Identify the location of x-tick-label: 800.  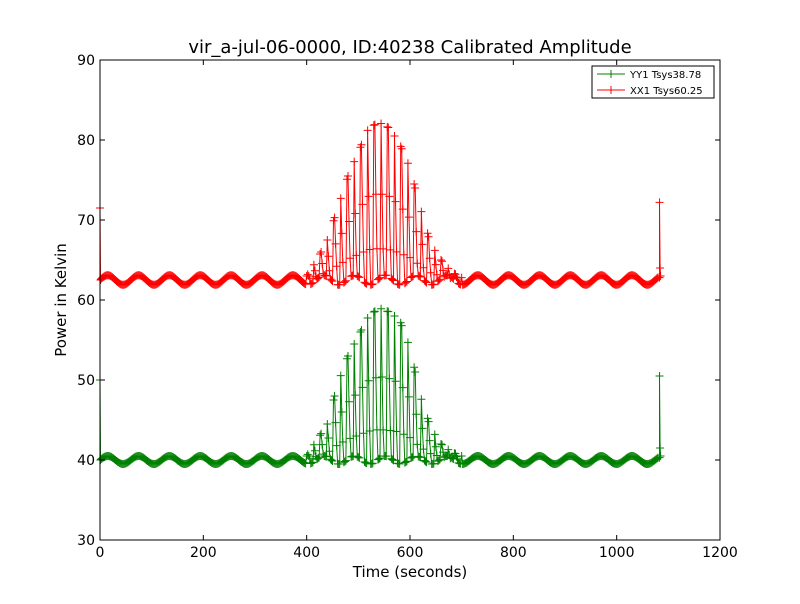
(513, 553).